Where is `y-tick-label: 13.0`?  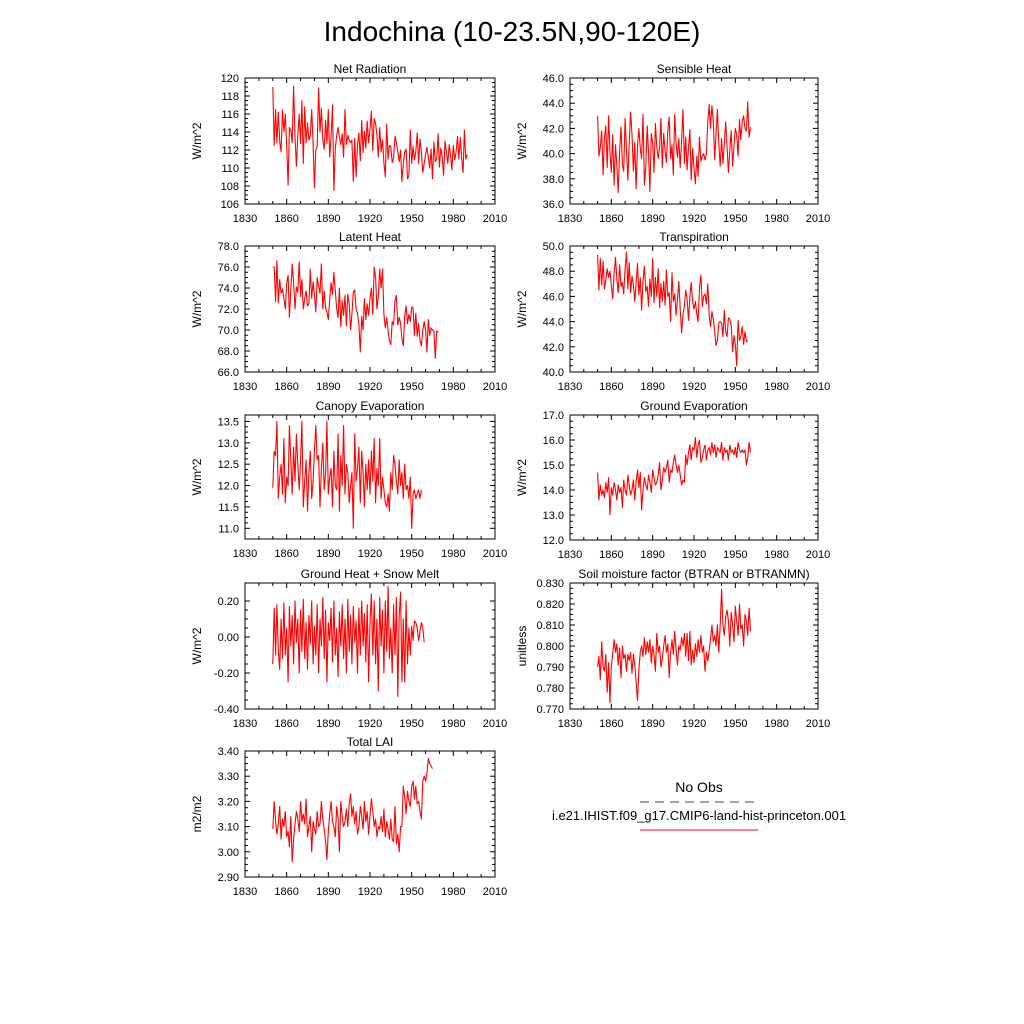 y-tick-label: 13.0 is located at coordinates (228, 444).